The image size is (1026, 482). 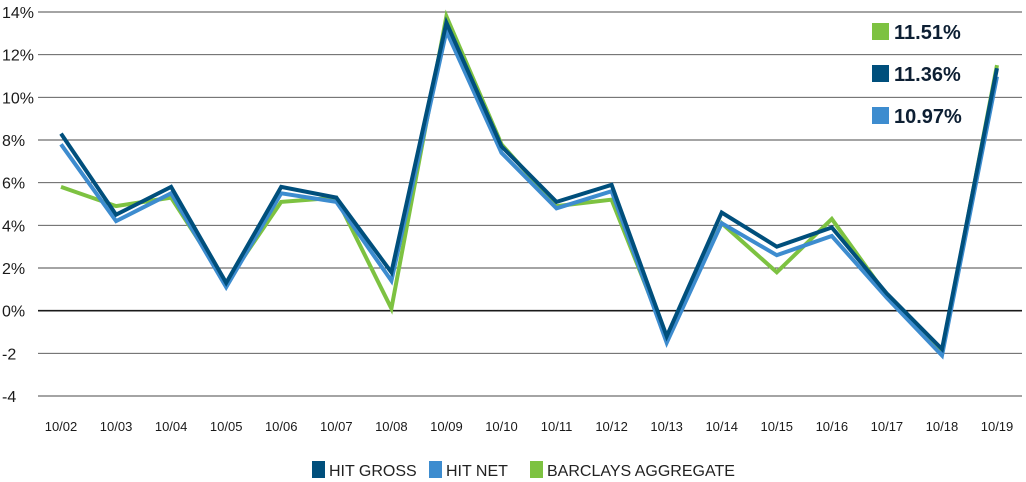 I want to click on x-tick-label: 10/19, so click(x=997, y=426).